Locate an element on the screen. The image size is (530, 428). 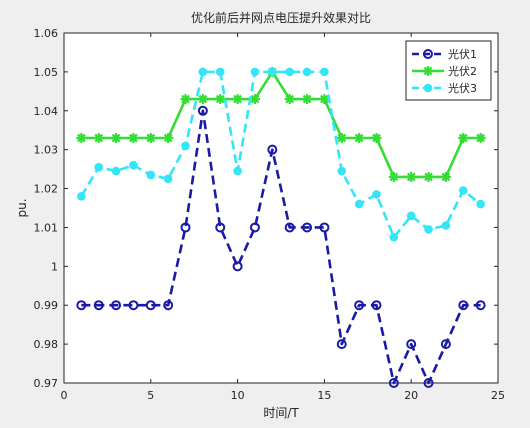
x-tick-label: 15 is located at coordinates (324, 395).